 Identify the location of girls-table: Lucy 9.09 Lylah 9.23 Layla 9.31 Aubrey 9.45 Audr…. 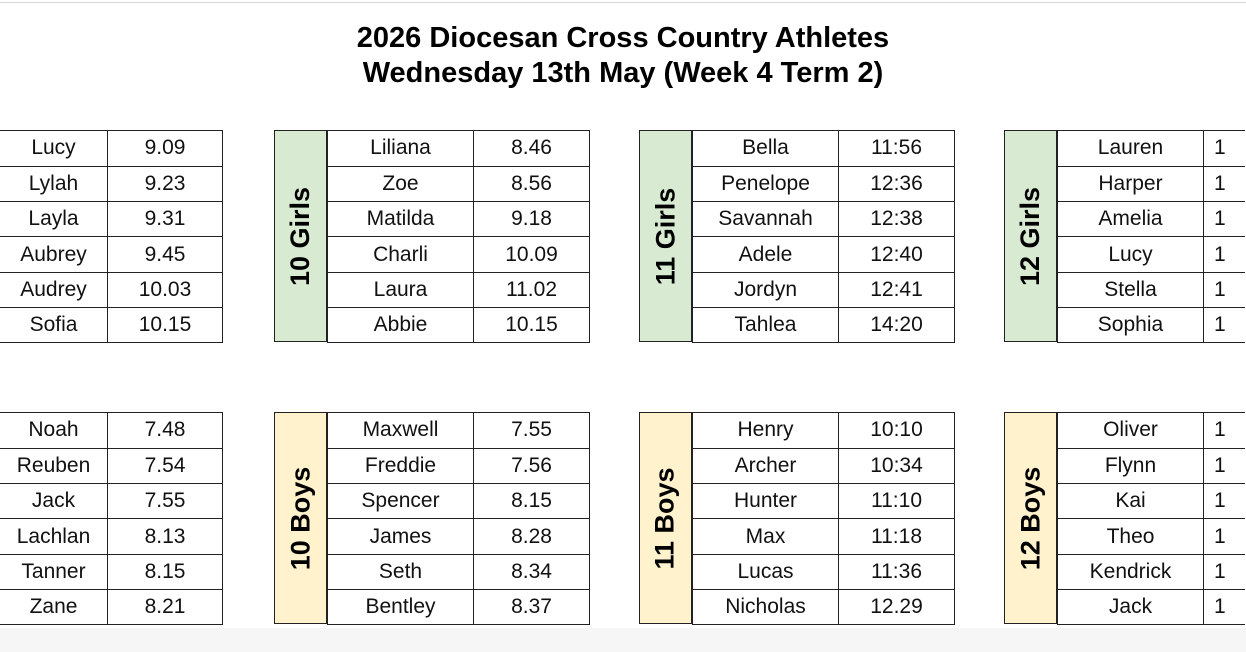
(111, 237).